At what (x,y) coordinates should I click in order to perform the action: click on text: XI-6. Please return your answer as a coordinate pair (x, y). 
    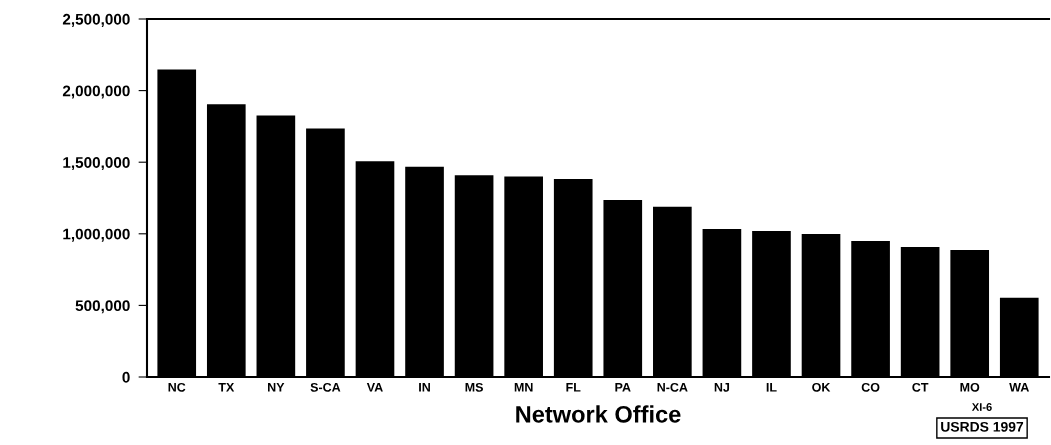
    Looking at the image, I should click on (981, 407).